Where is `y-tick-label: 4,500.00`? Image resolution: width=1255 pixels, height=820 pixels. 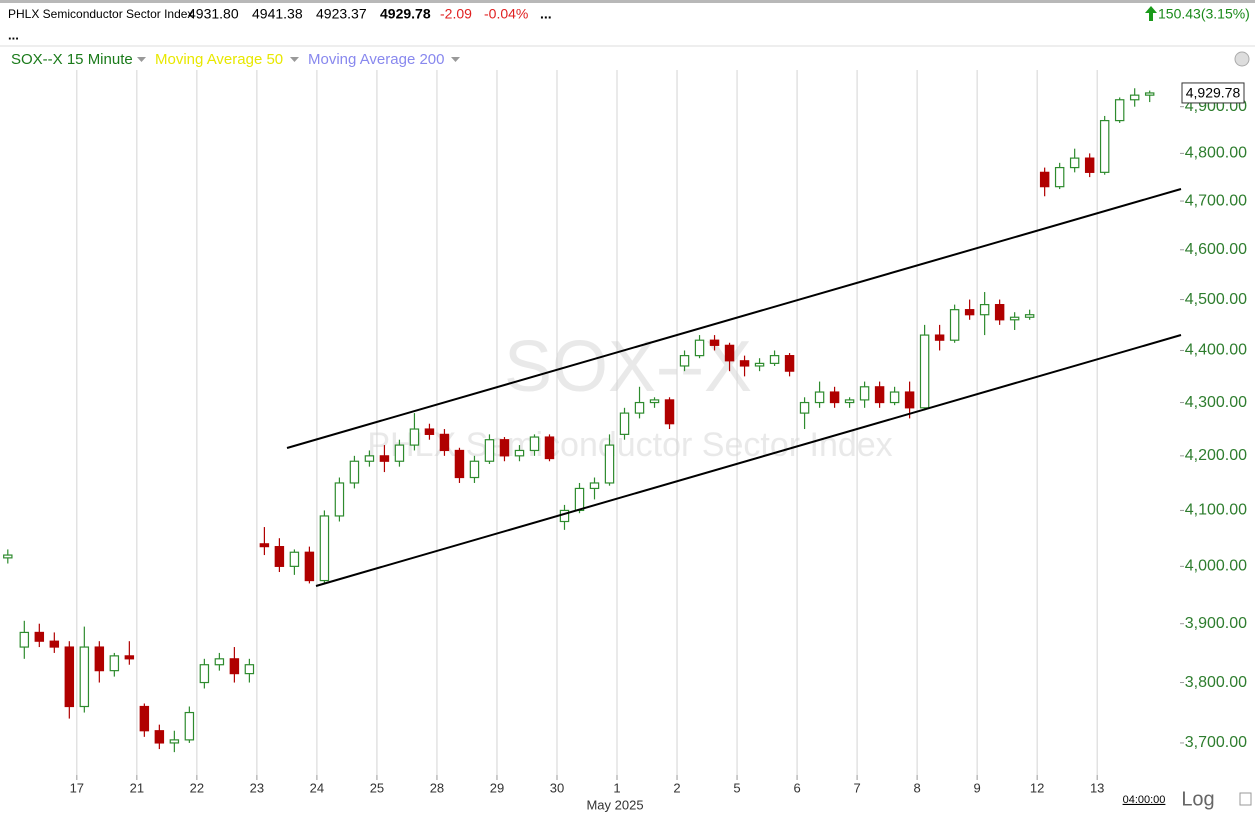 y-tick-label: 4,500.00 is located at coordinates (1216, 299).